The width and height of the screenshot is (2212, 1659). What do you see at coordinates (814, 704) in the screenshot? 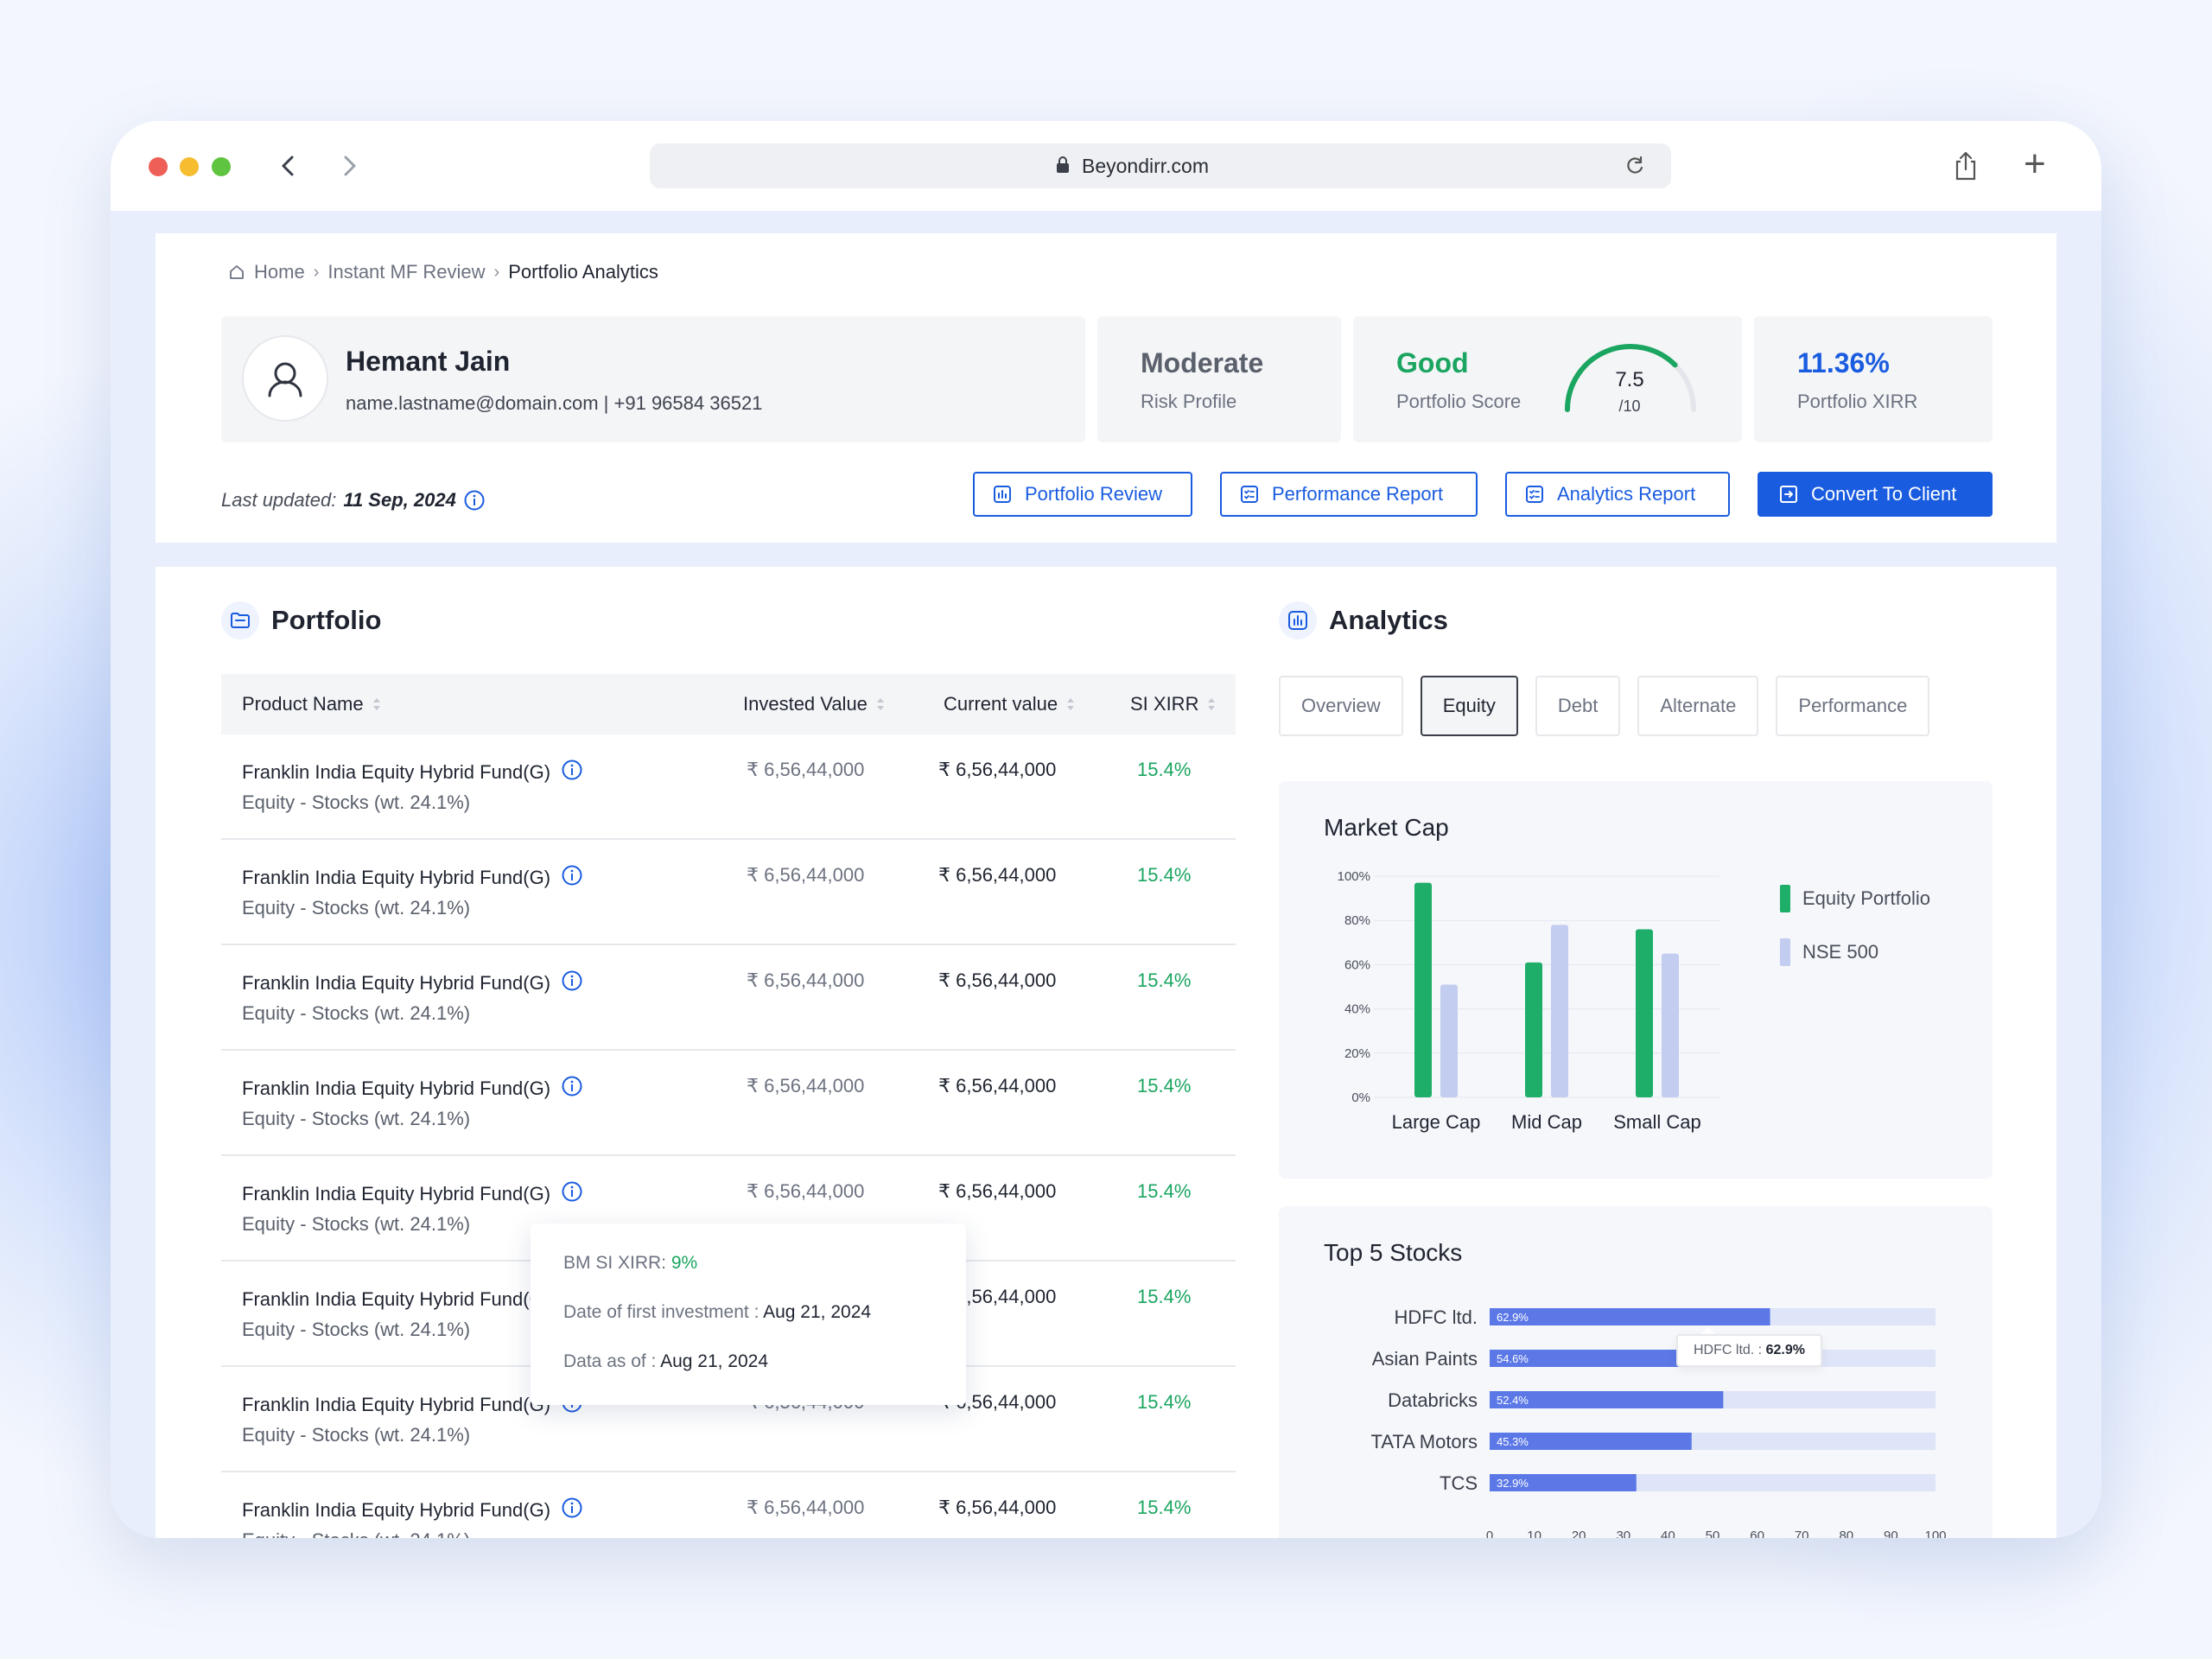
I see `column-invested-value: Invested Value` at bounding box center [814, 704].